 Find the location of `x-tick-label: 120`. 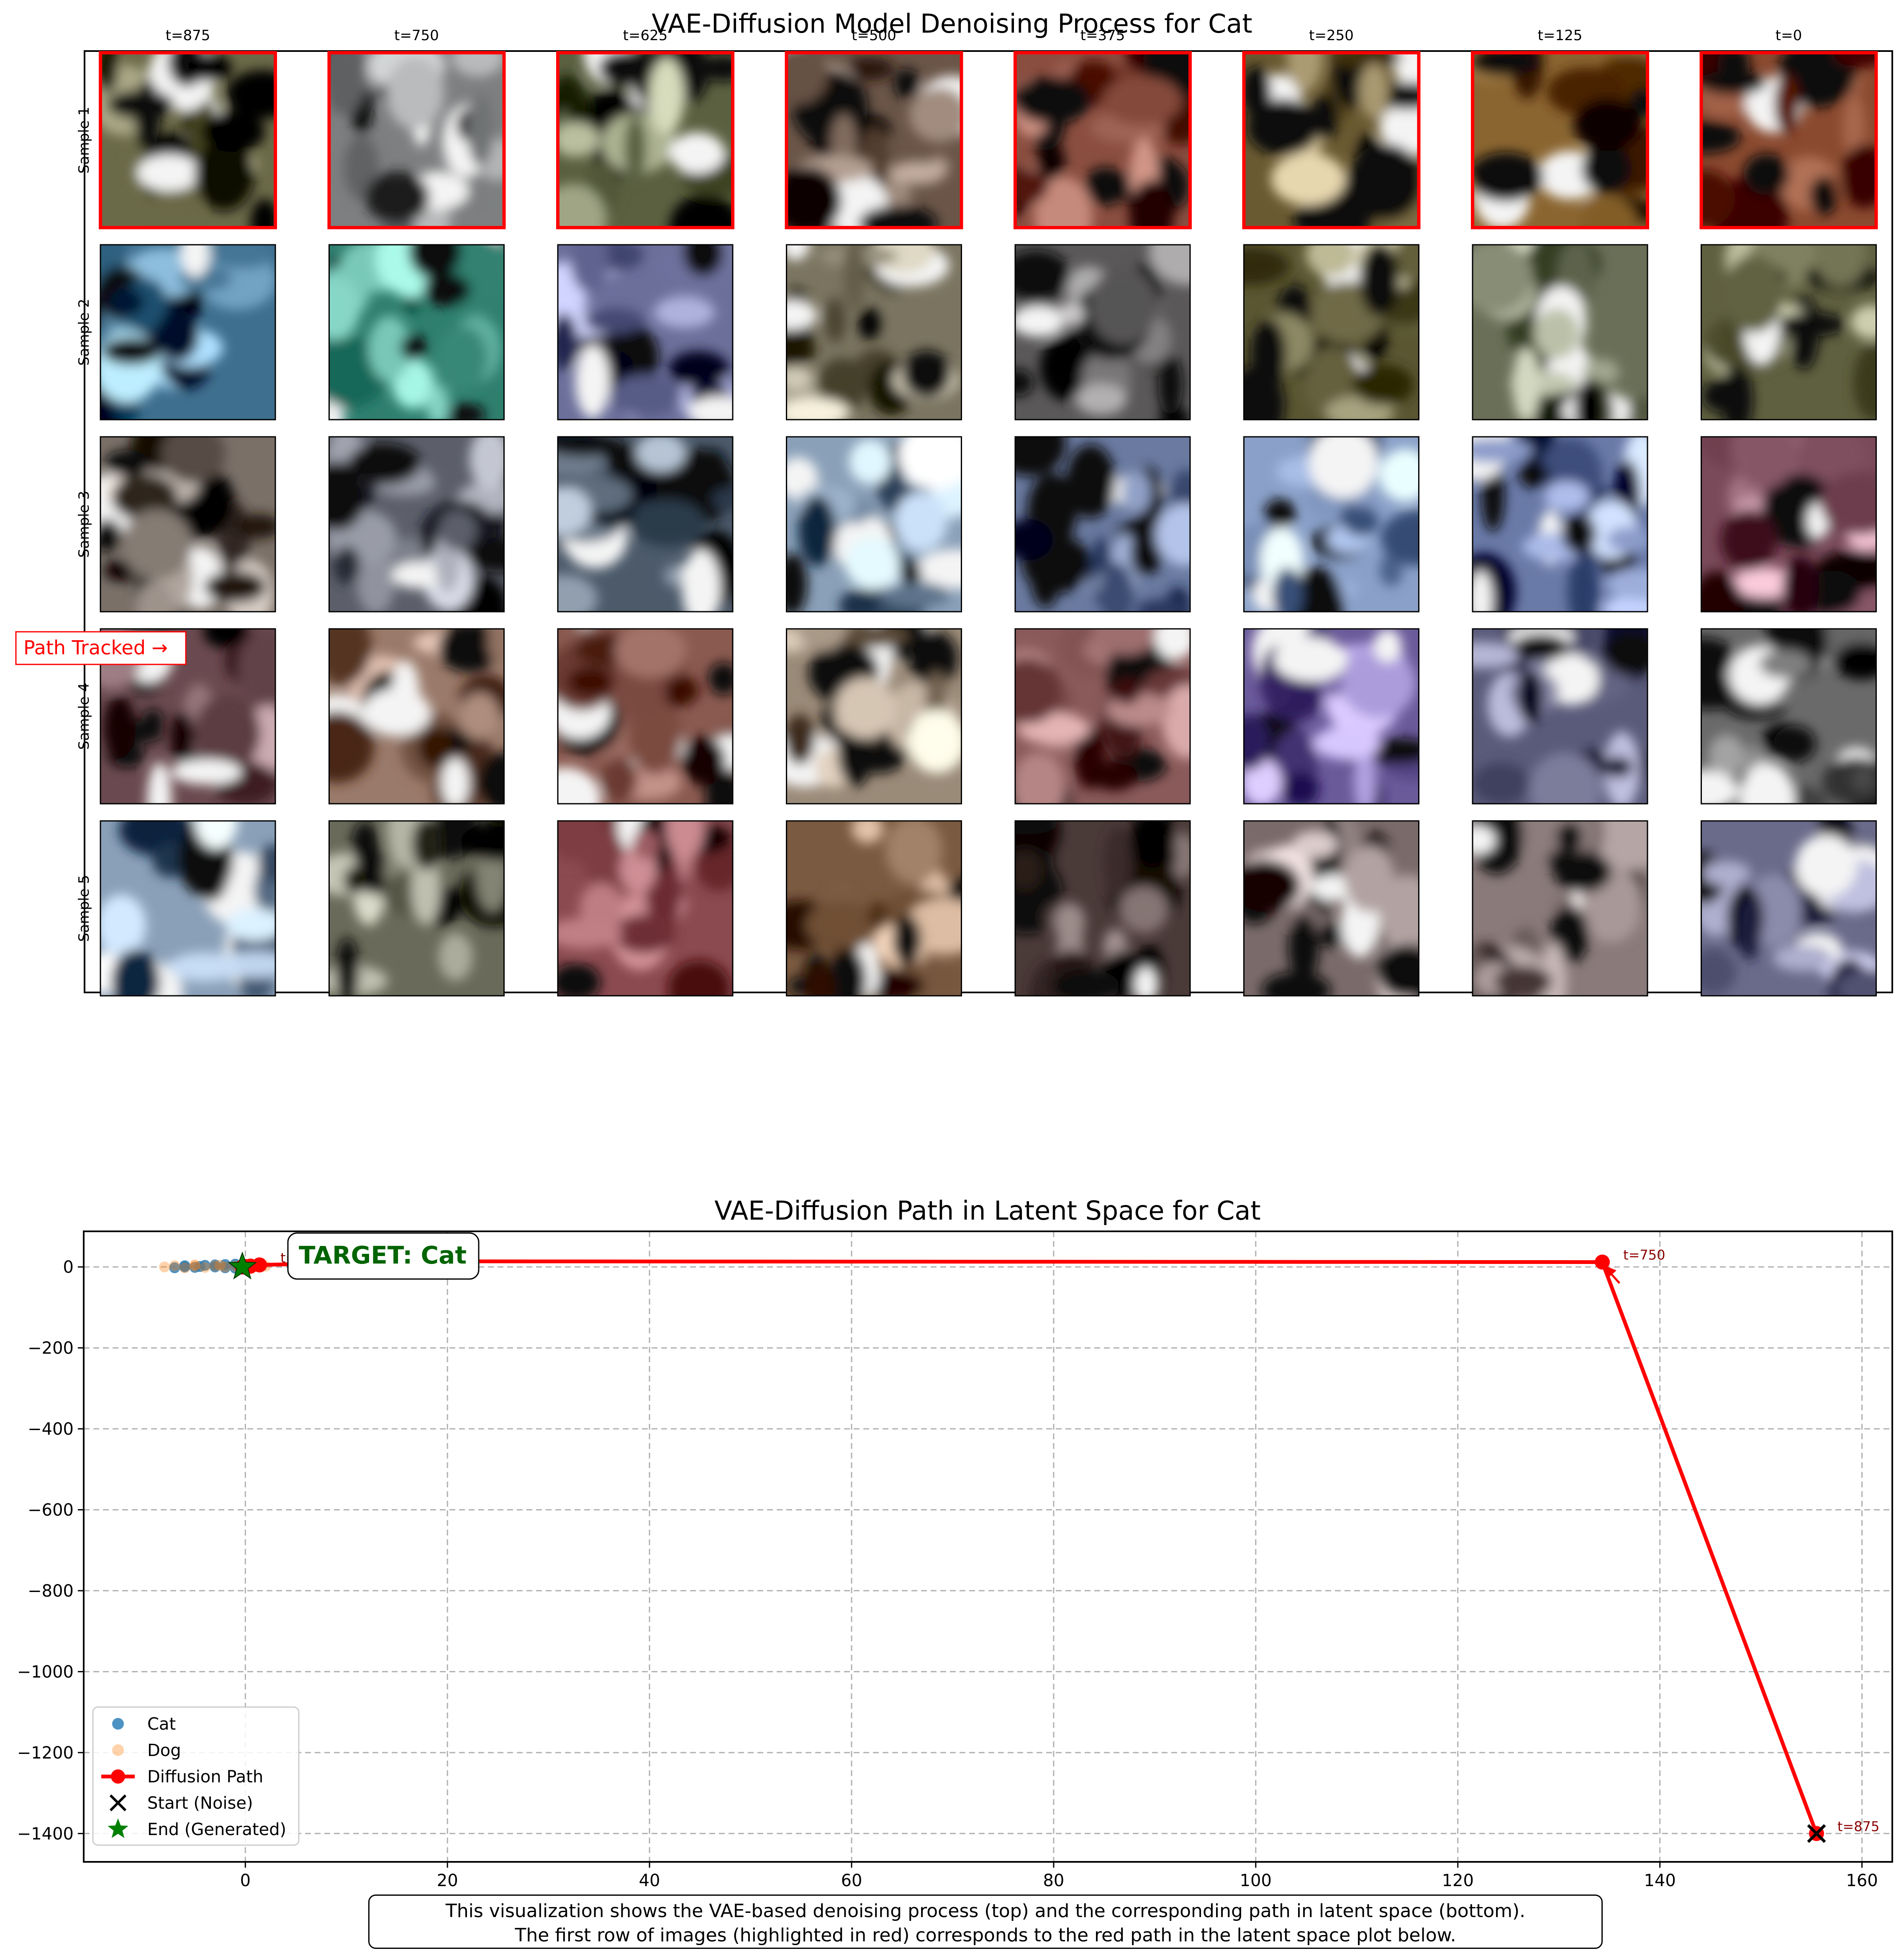

x-tick-label: 120 is located at coordinates (1458, 1880).